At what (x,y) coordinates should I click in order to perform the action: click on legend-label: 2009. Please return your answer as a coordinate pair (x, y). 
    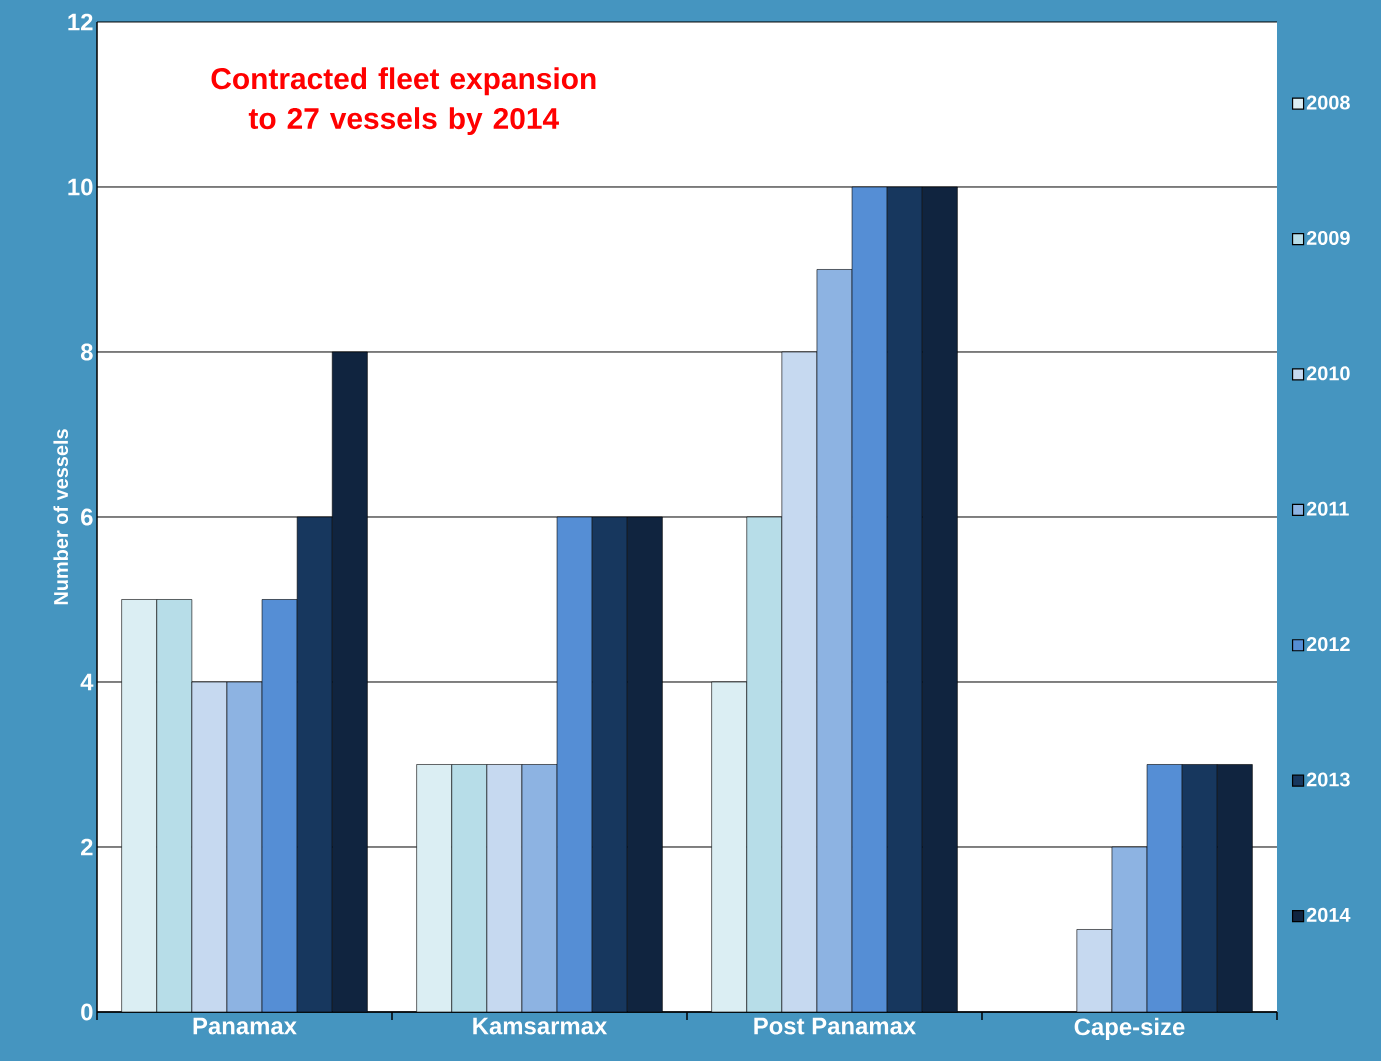
    Looking at the image, I should click on (1328, 237).